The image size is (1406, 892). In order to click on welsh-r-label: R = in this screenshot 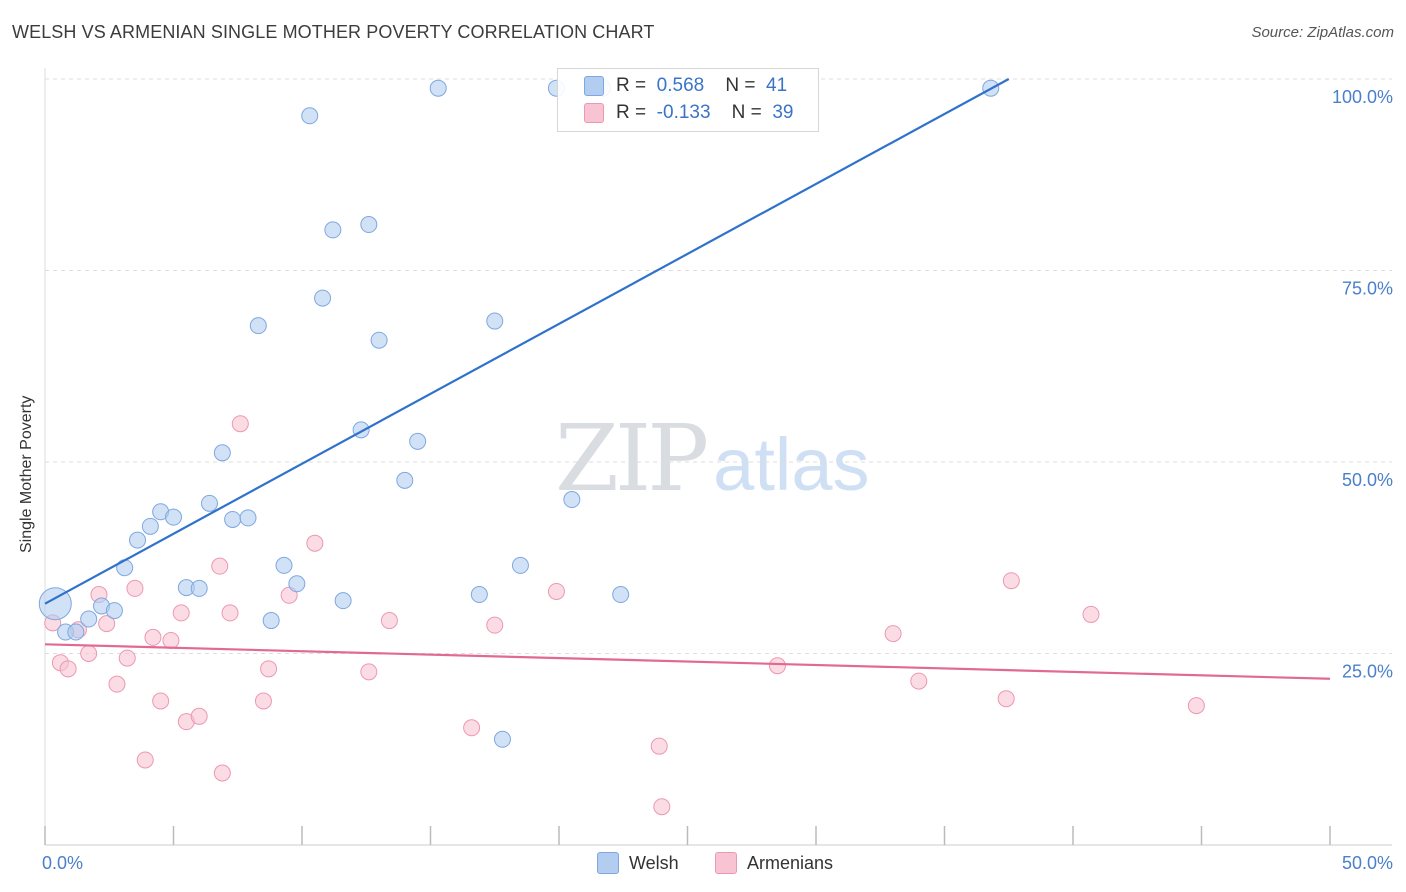, I will do `click(631, 85)`.